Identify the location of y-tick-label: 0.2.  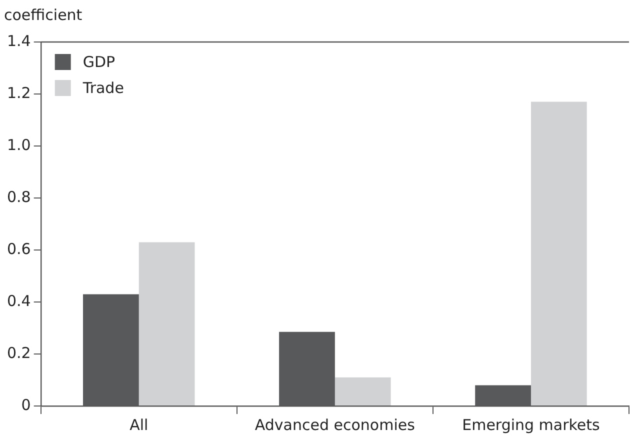
(18, 353).